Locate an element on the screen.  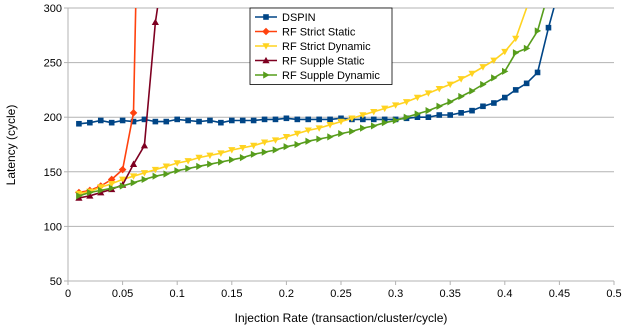
legend-item: DSPIN is located at coordinates (285, 18).